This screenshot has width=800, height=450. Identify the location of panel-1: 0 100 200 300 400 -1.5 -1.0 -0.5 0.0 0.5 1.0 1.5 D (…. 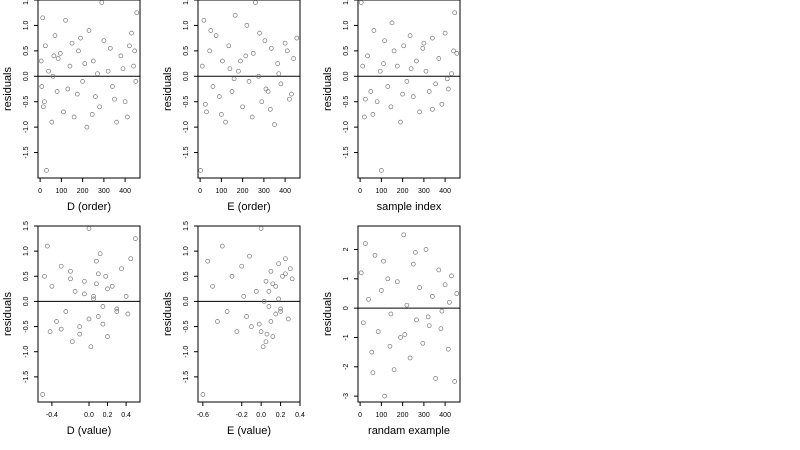
(71, 106).